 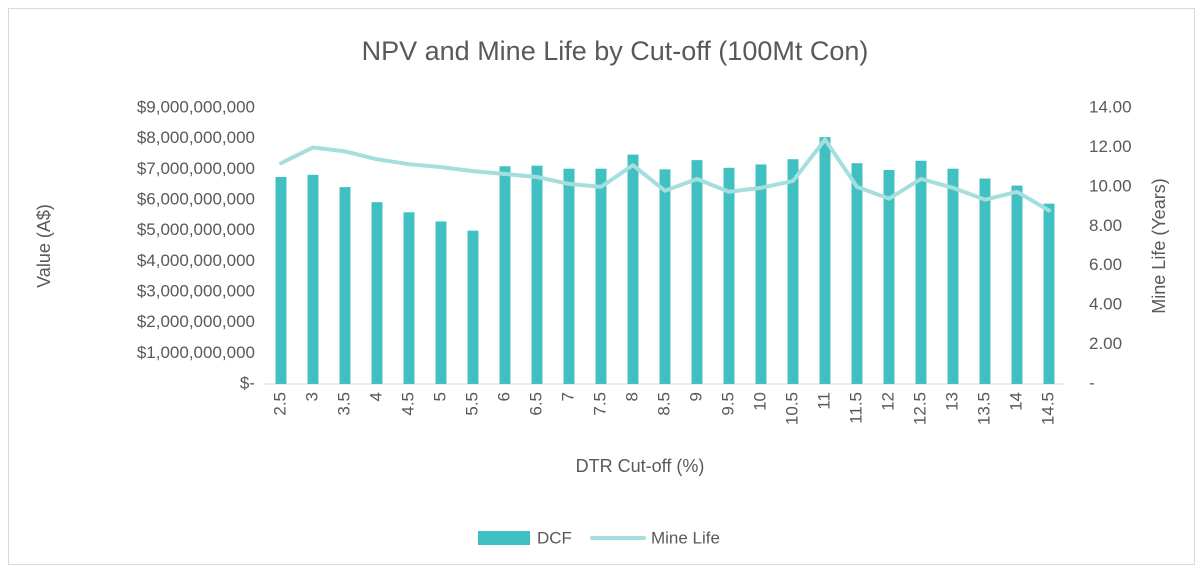 What do you see at coordinates (695, 396) in the screenshot?
I see `x-tick-label: 9` at bounding box center [695, 396].